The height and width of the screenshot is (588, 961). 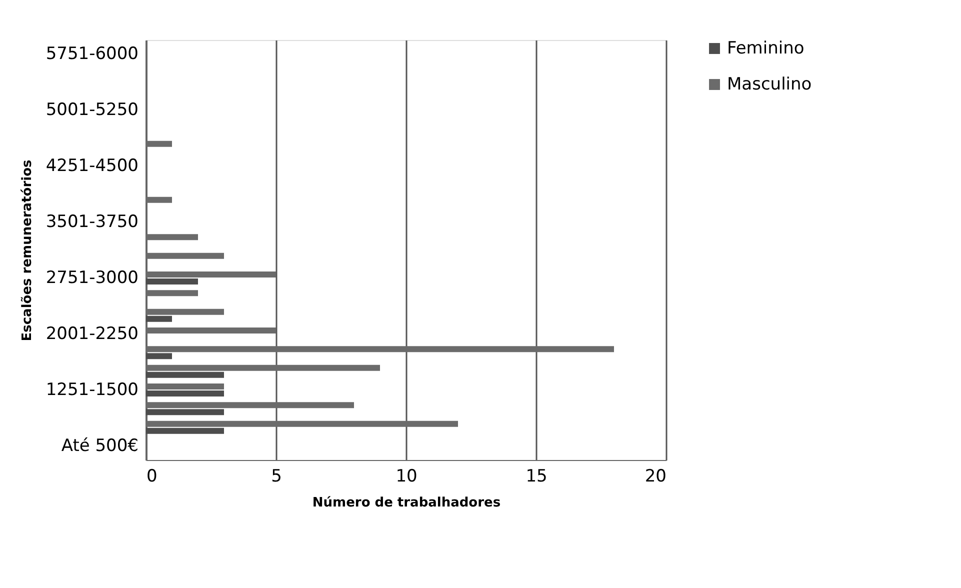 I want to click on x-tick-label: 10, so click(x=407, y=476).